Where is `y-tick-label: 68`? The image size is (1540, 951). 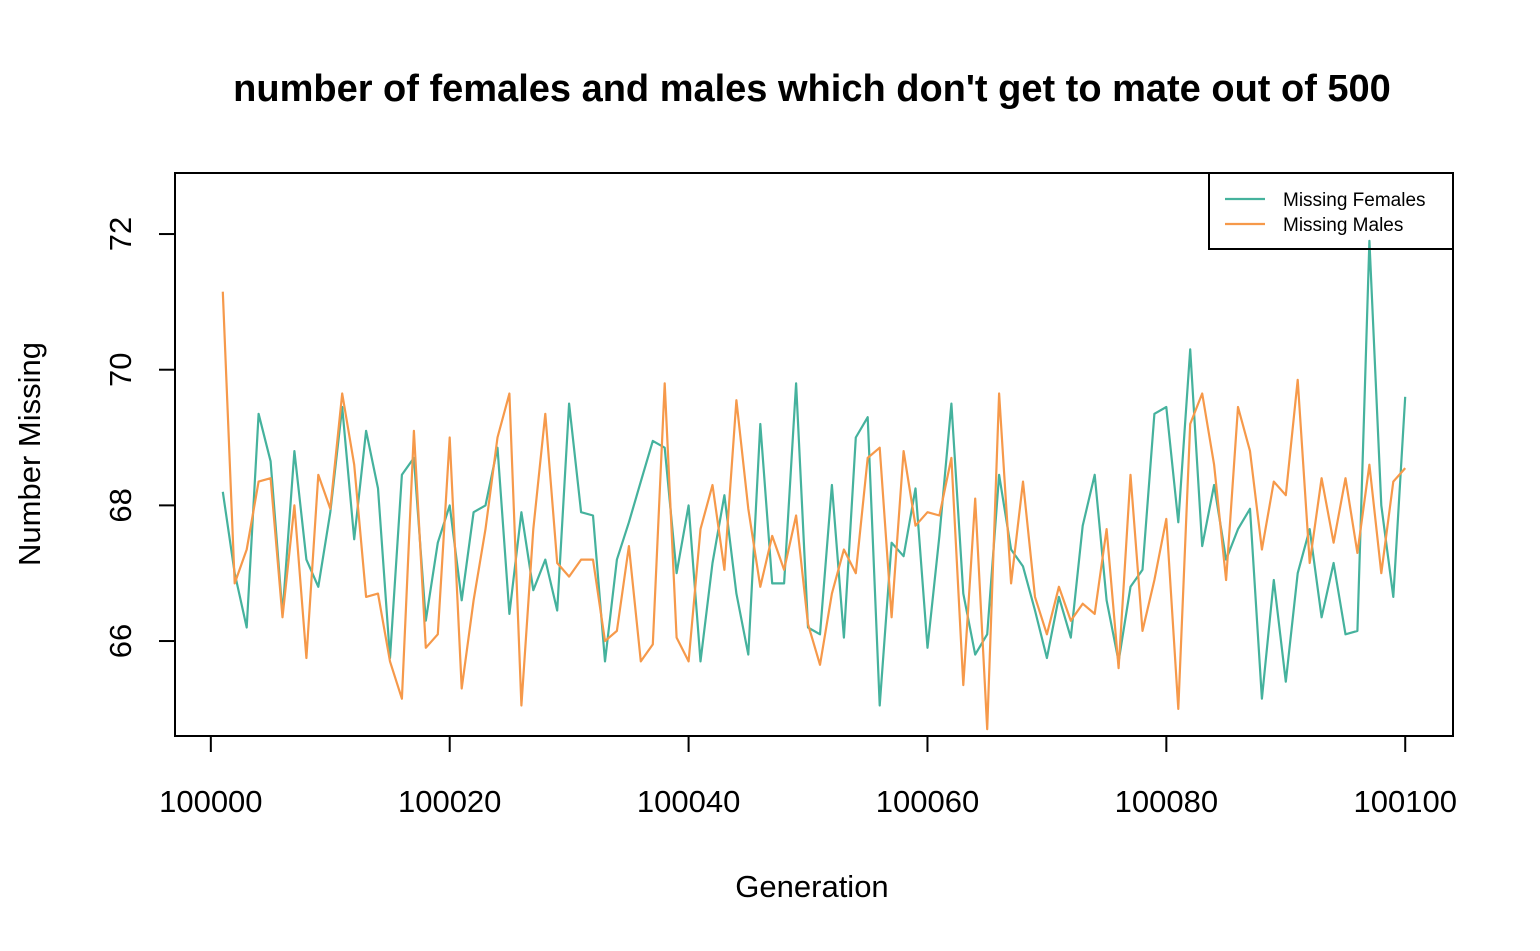
y-tick-label: 68 is located at coordinates (120, 505).